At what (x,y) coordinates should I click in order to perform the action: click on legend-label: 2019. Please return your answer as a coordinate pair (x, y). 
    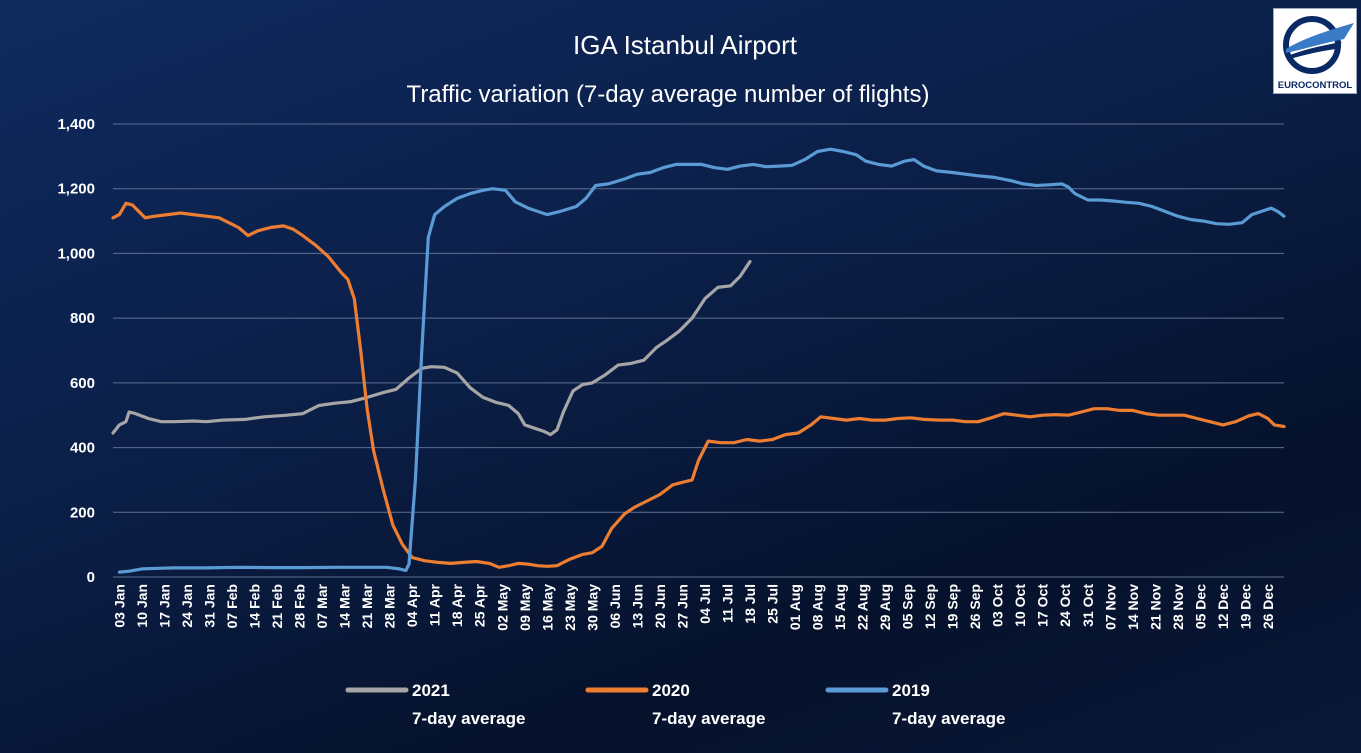
    Looking at the image, I should click on (911, 690).